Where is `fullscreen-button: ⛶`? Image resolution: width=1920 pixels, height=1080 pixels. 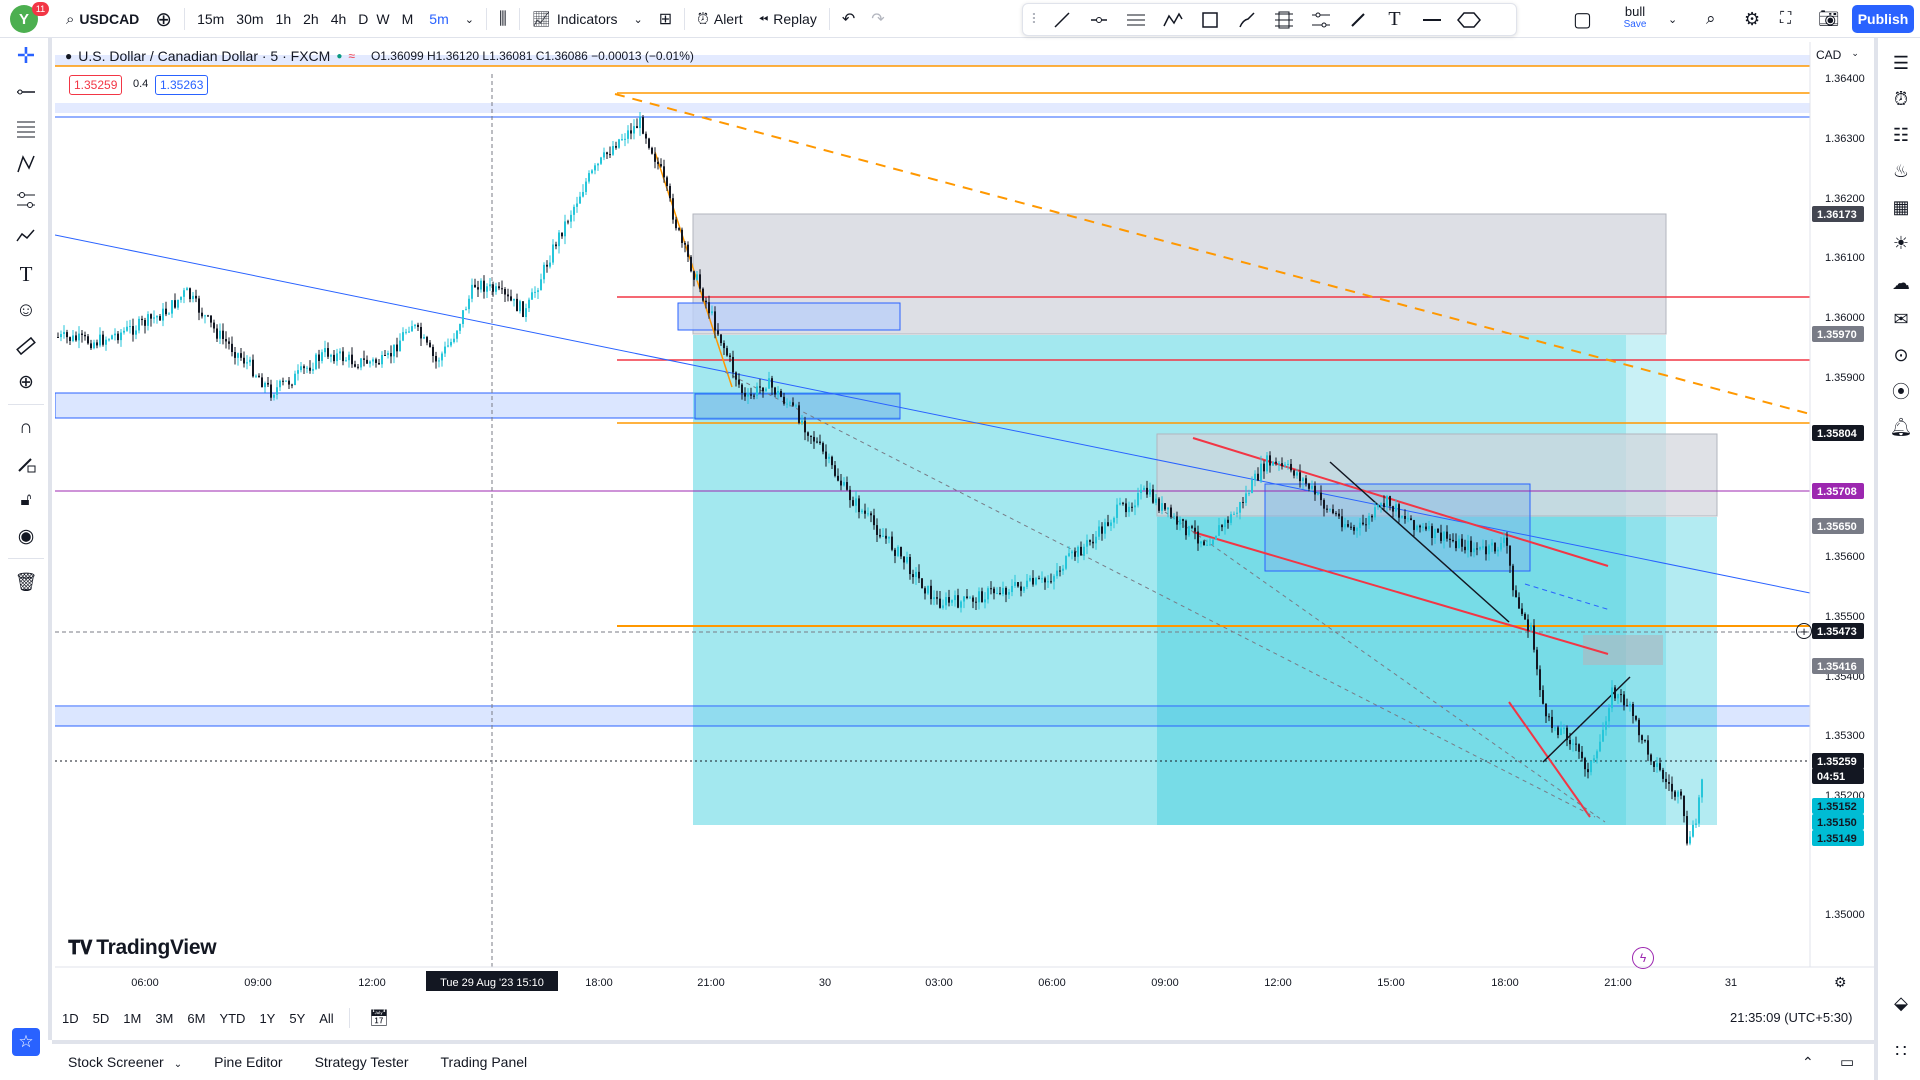
fullscreen-button: ⛶ is located at coordinates (1785, 19).